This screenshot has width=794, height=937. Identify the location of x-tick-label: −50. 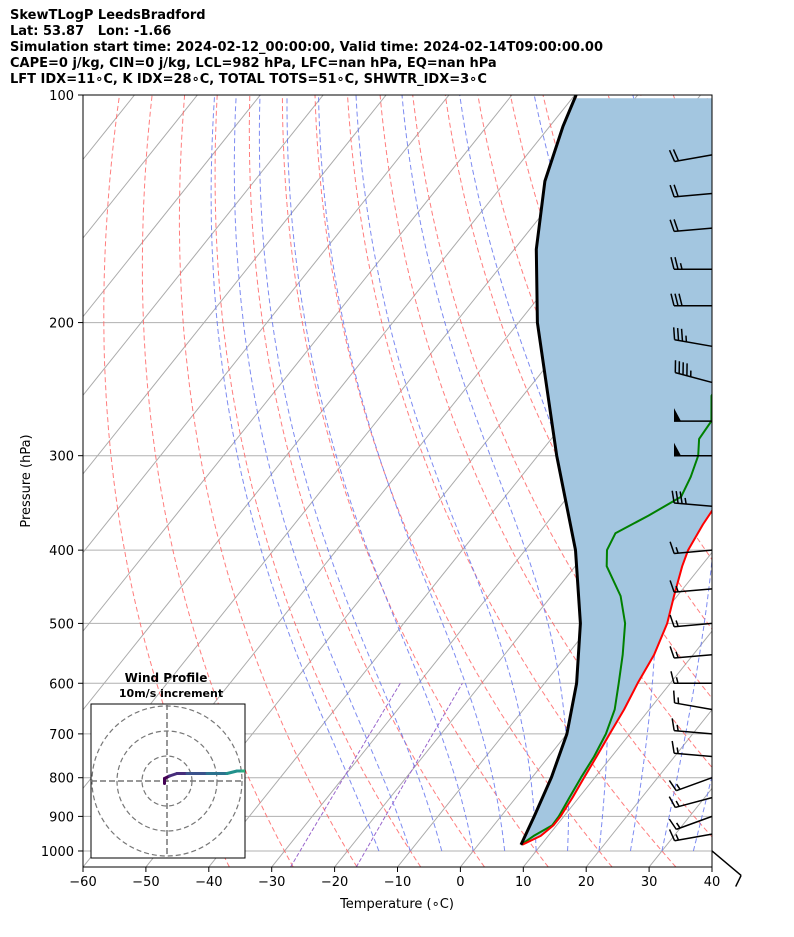
(145, 882).